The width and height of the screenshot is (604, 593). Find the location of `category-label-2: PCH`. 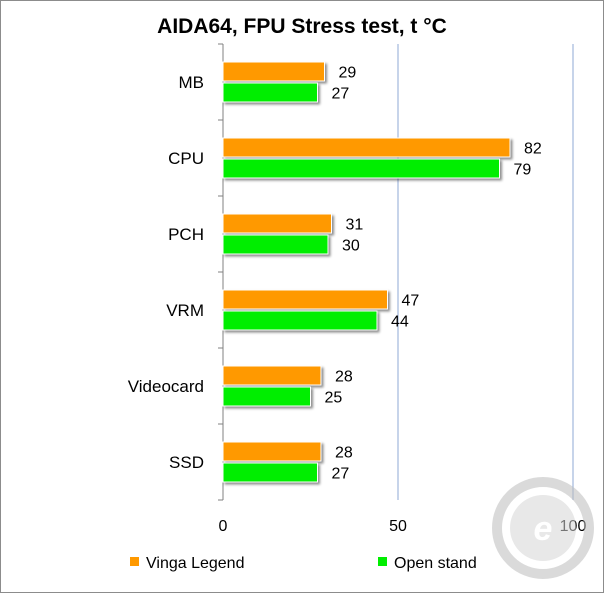

category-label-2: PCH is located at coordinates (186, 234).